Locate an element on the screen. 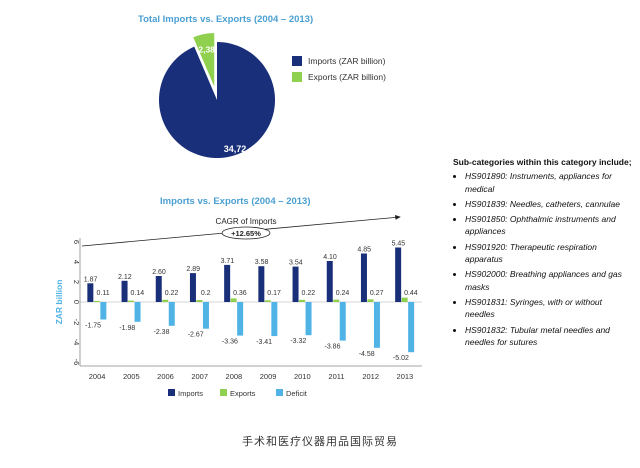 This screenshot has width=640, height=468. bar-imports-2009 is located at coordinates (261, 284).